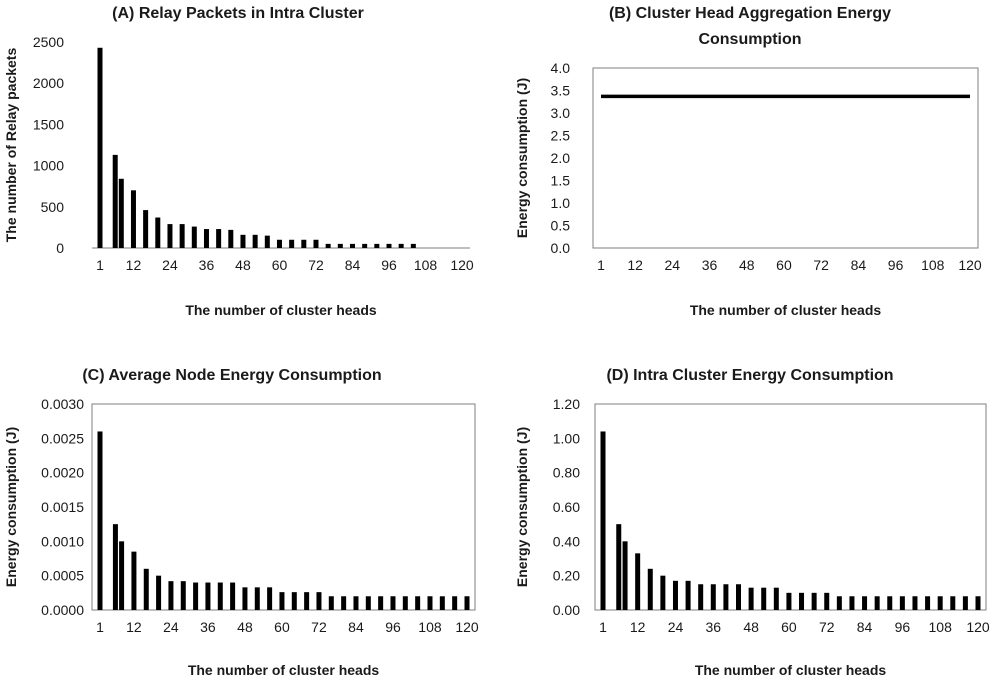 Image resolution: width=1000 pixels, height=683 pixels. Describe the element at coordinates (566, 610) in the screenshot. I see `y-tick-label: 0.00` at that location.